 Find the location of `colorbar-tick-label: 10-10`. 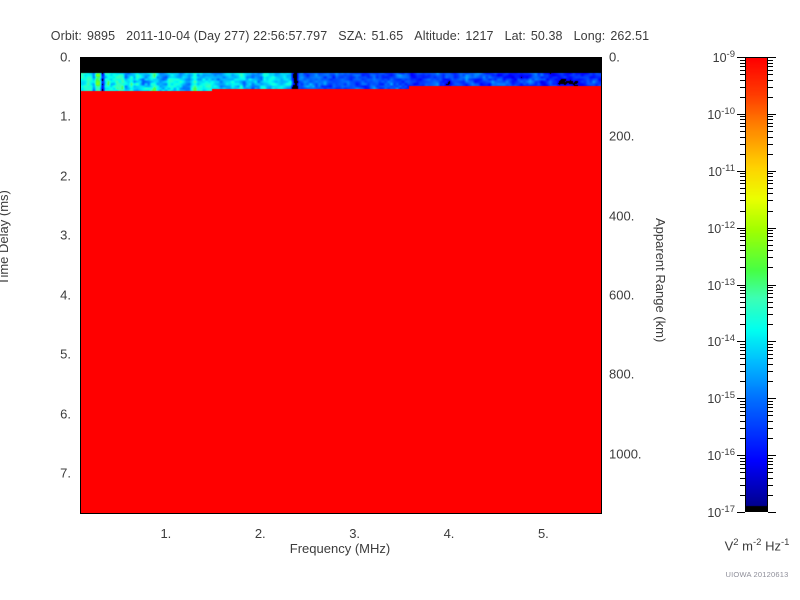

colorbar-tick-label: 10-10 is located at coordinates (721, 113).